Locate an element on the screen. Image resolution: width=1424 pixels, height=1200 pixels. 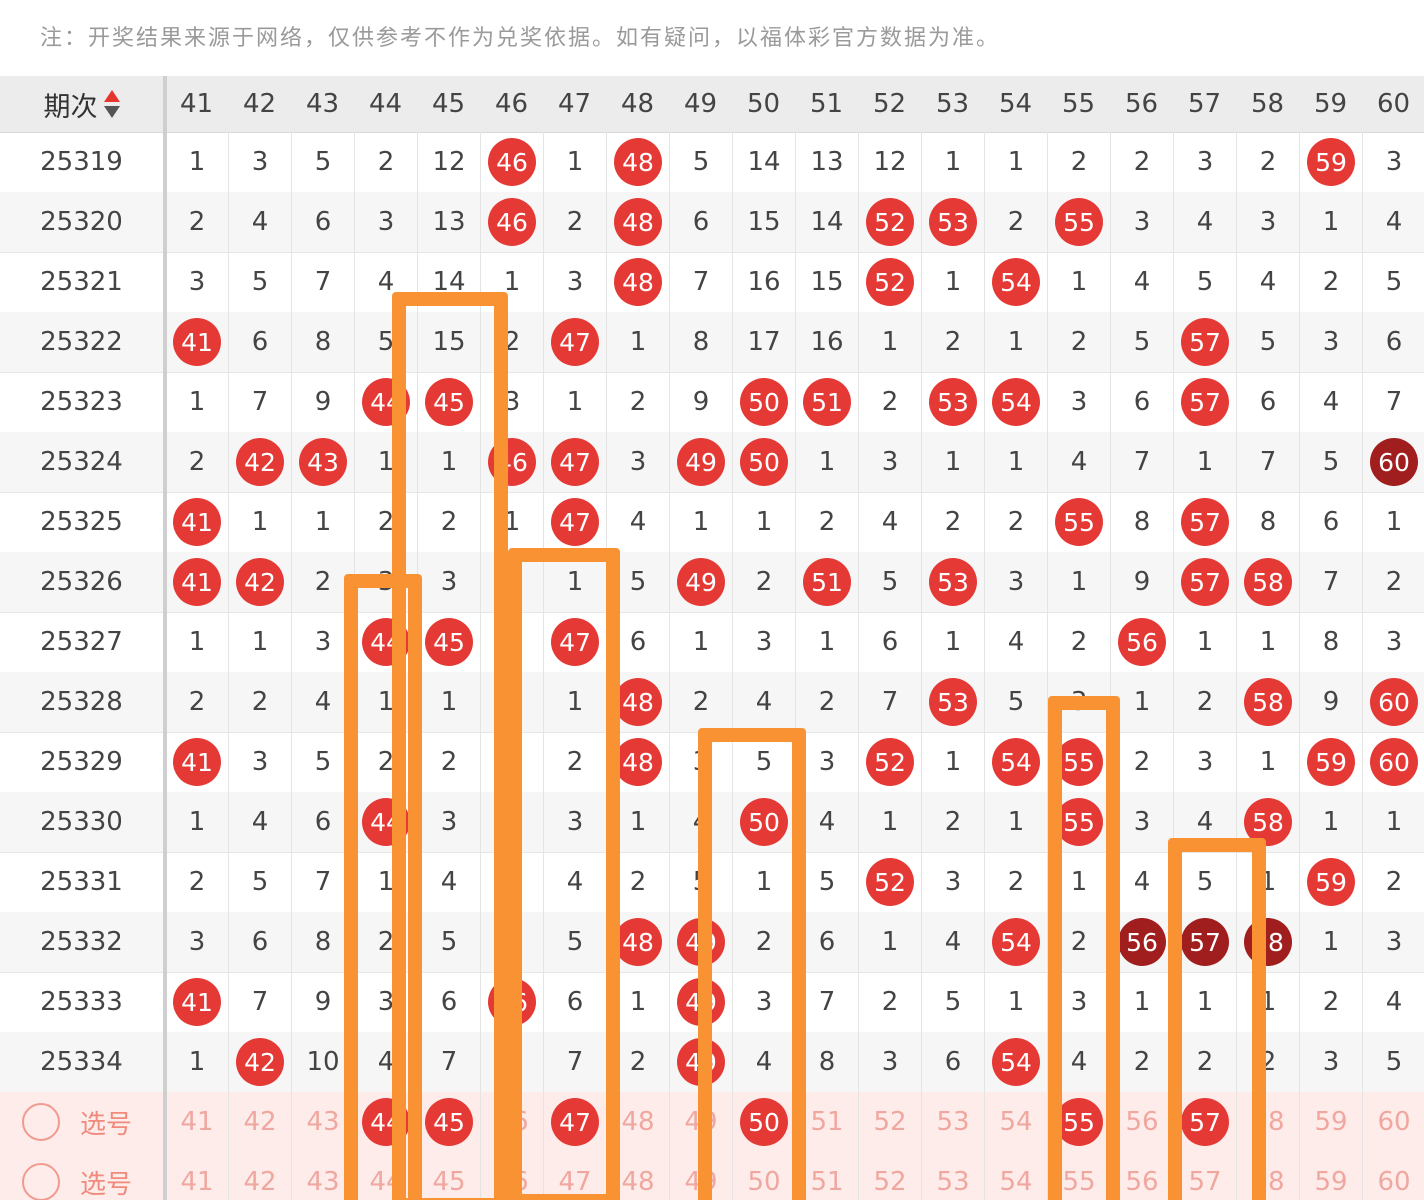
number-cell: 4 is located at coordinates (1393, 222).